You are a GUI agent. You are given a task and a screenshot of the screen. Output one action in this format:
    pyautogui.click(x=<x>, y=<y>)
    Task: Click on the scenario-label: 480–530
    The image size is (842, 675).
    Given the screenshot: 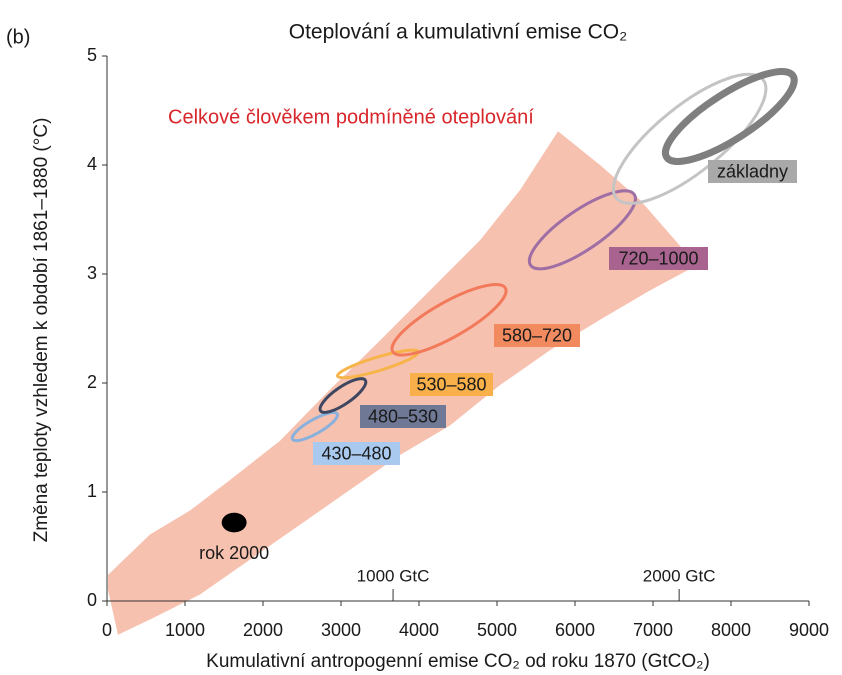 What is the action you would take?
    pyautogui.click(x=403, y=416)
    